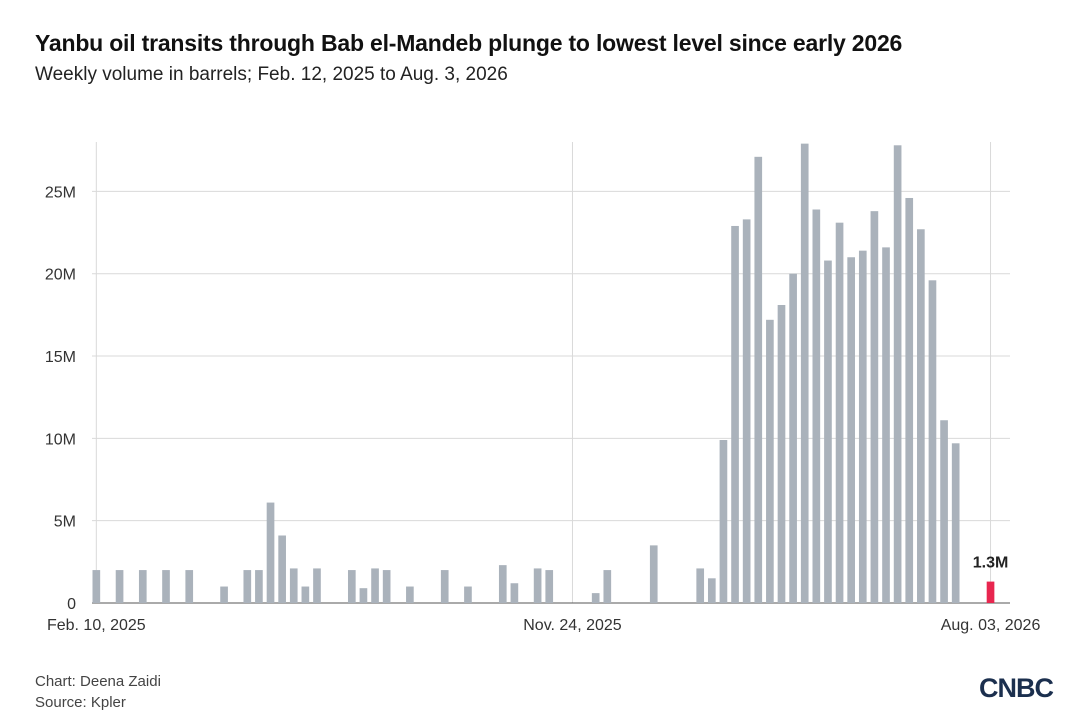 The image size is (1091, 726). Describe the element at coordinates (80, 702) in the screenshot. I see `source-note: Source: Kpler` at that location.